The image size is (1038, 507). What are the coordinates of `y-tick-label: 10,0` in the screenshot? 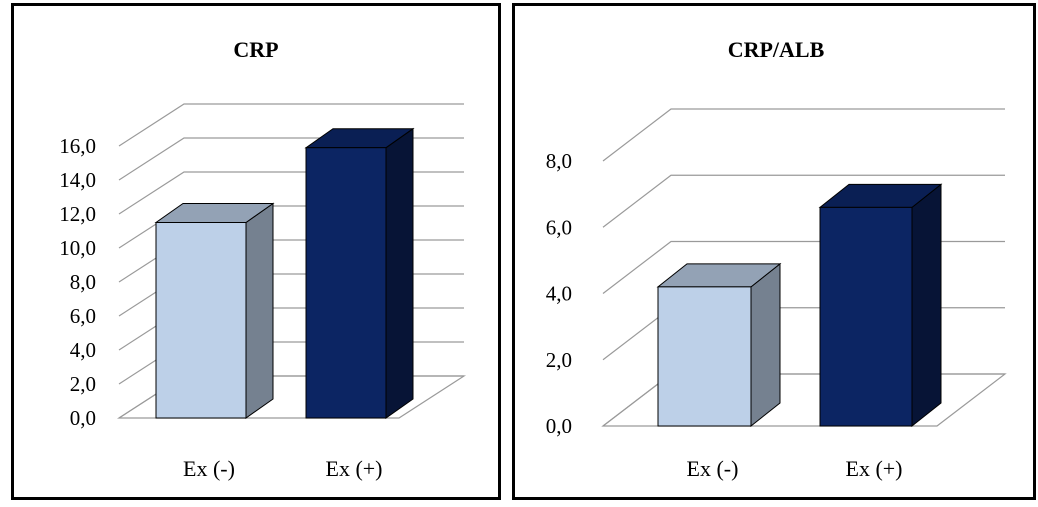 It's located at (77, 248).